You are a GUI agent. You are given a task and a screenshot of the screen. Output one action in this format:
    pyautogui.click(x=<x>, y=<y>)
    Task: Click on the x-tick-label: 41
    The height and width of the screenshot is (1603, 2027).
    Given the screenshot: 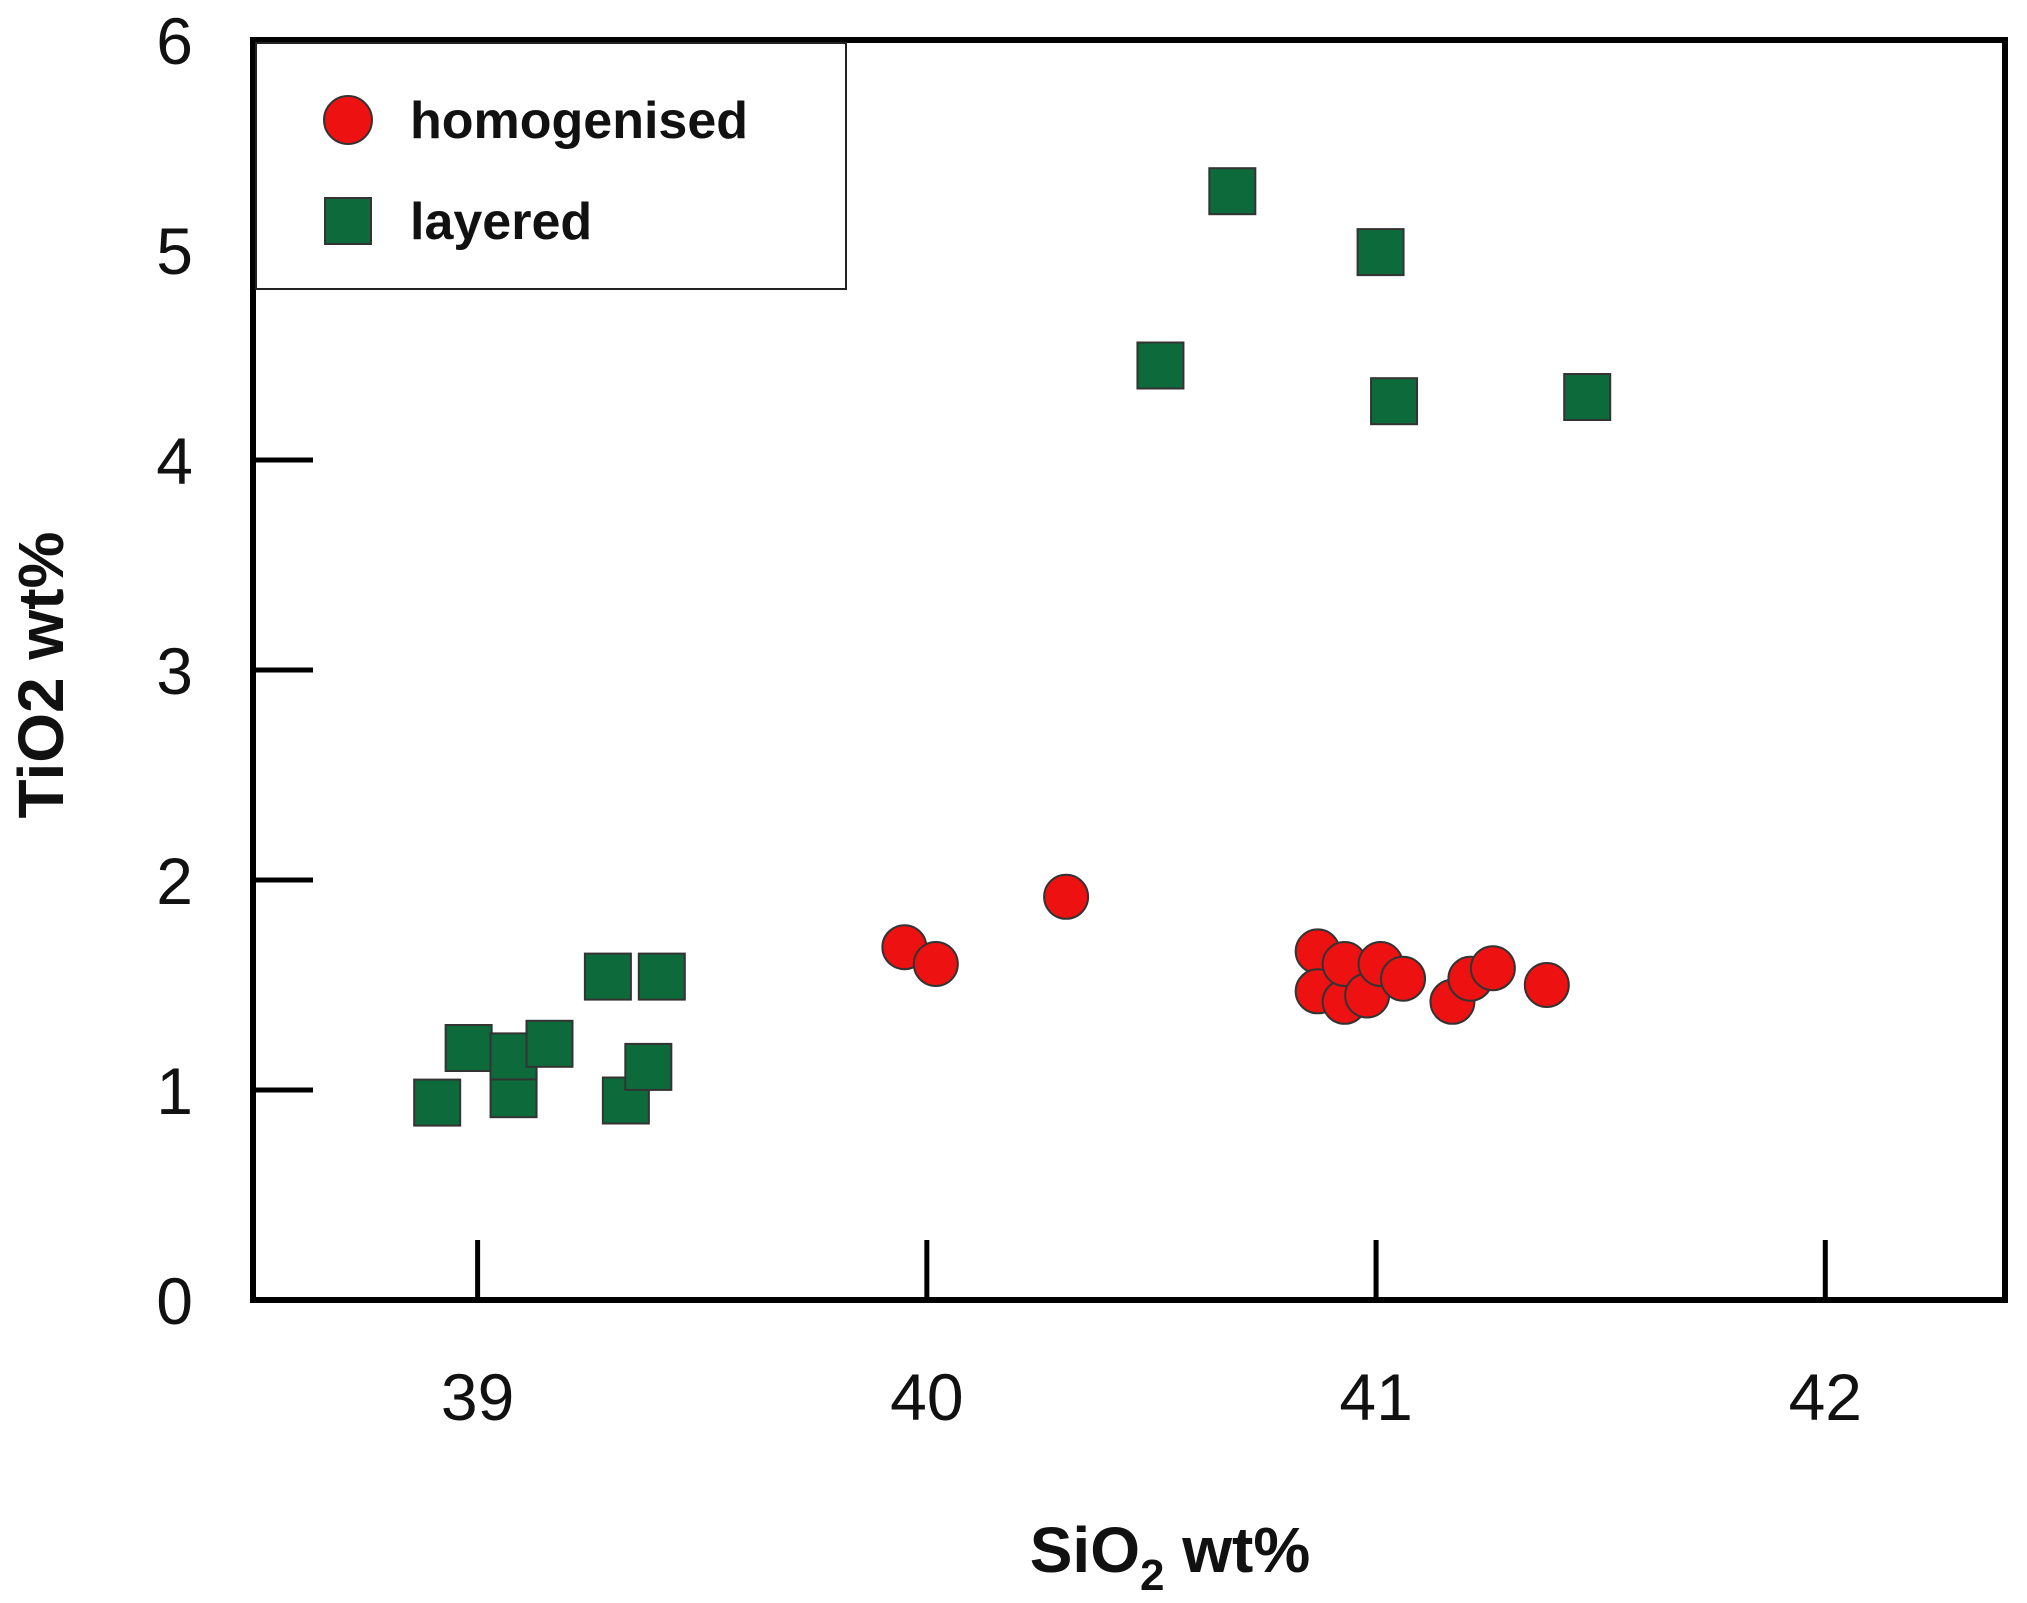 What is the action you would take?
    pyautogui.click(x=1375, y=1397)
    